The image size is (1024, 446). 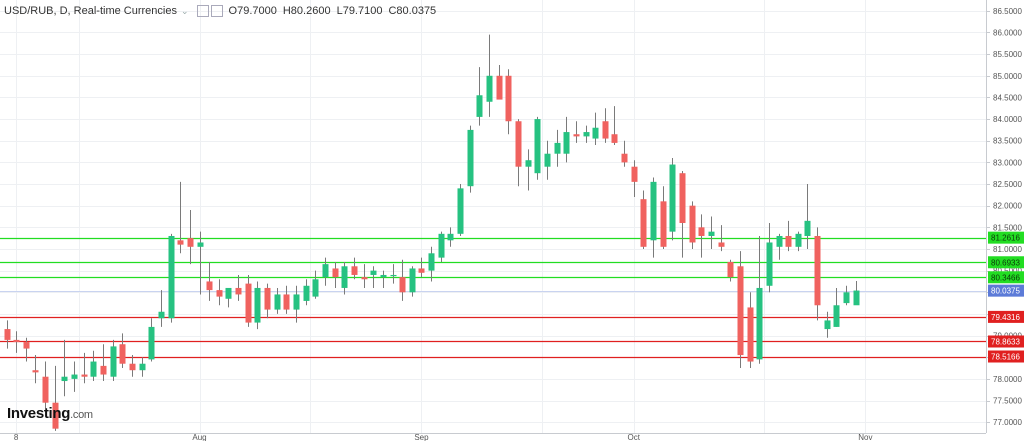 I want to click on time-tick-label: Aug, so click(x=199, y=437).